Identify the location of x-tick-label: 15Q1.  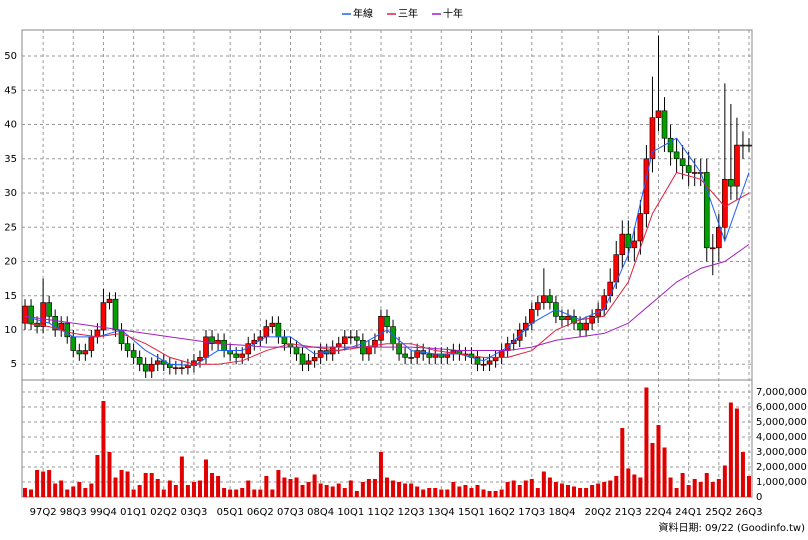
(471, 512).